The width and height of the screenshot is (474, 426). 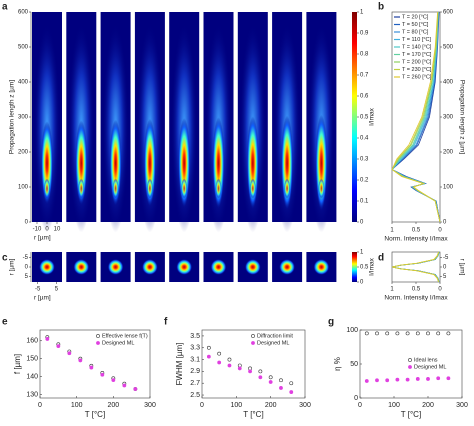 What do you see at coordinates (26, 258) in the screenshot?
I see `y-tick-label: -5` at bounding box center [26, 258].